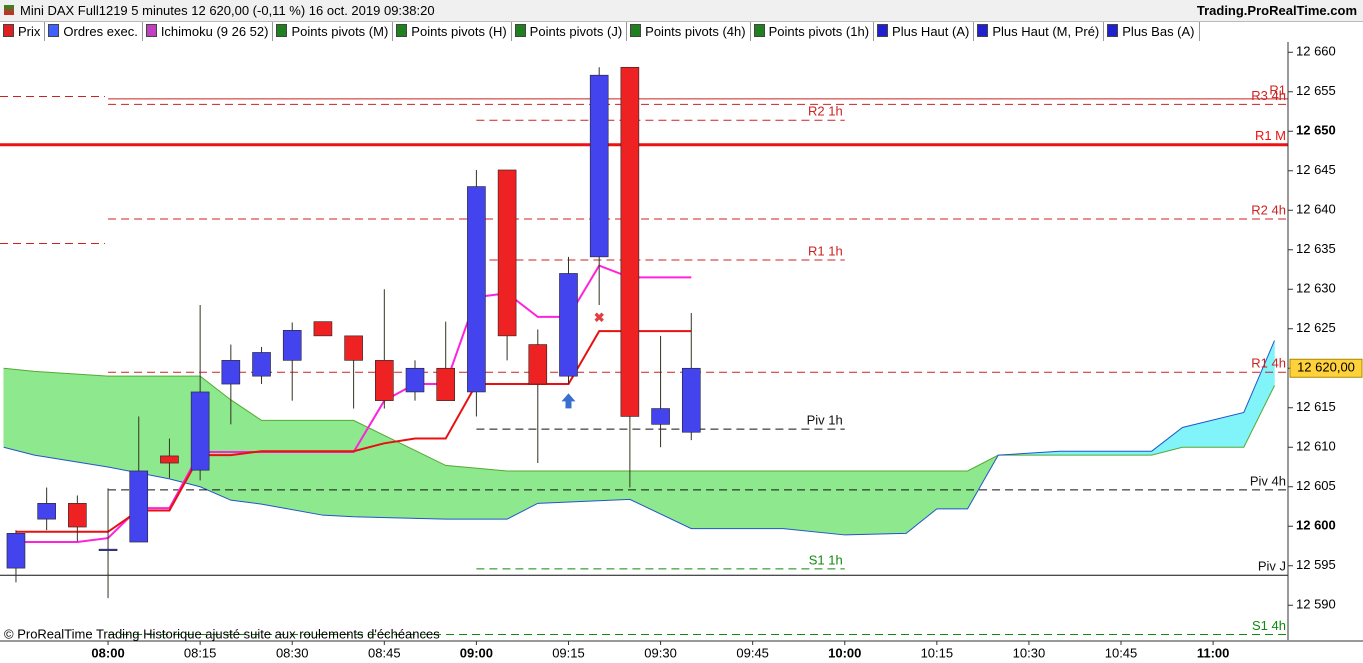  What do you see at coordinates (1316, 248) in the screenshot?
I see `y-tick-label: 12 635` at bounding box center [1316, 248].